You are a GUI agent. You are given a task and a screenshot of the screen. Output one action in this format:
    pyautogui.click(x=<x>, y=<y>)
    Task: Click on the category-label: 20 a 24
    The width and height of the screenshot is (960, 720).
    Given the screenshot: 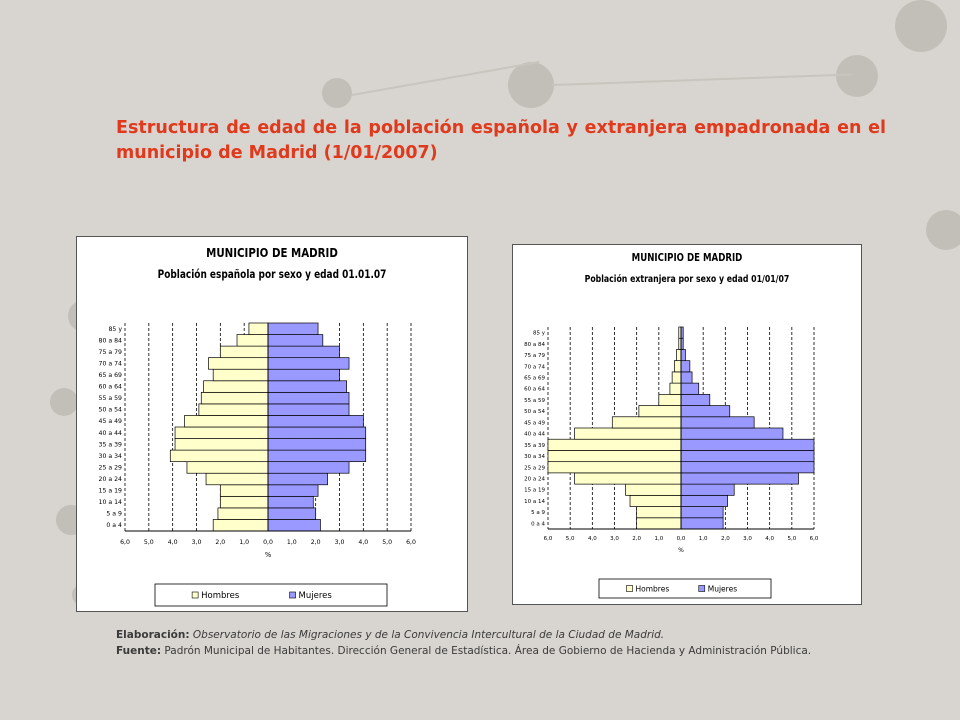 What is the action you would take?
    pyautogui.click(x=111, y=479)
    